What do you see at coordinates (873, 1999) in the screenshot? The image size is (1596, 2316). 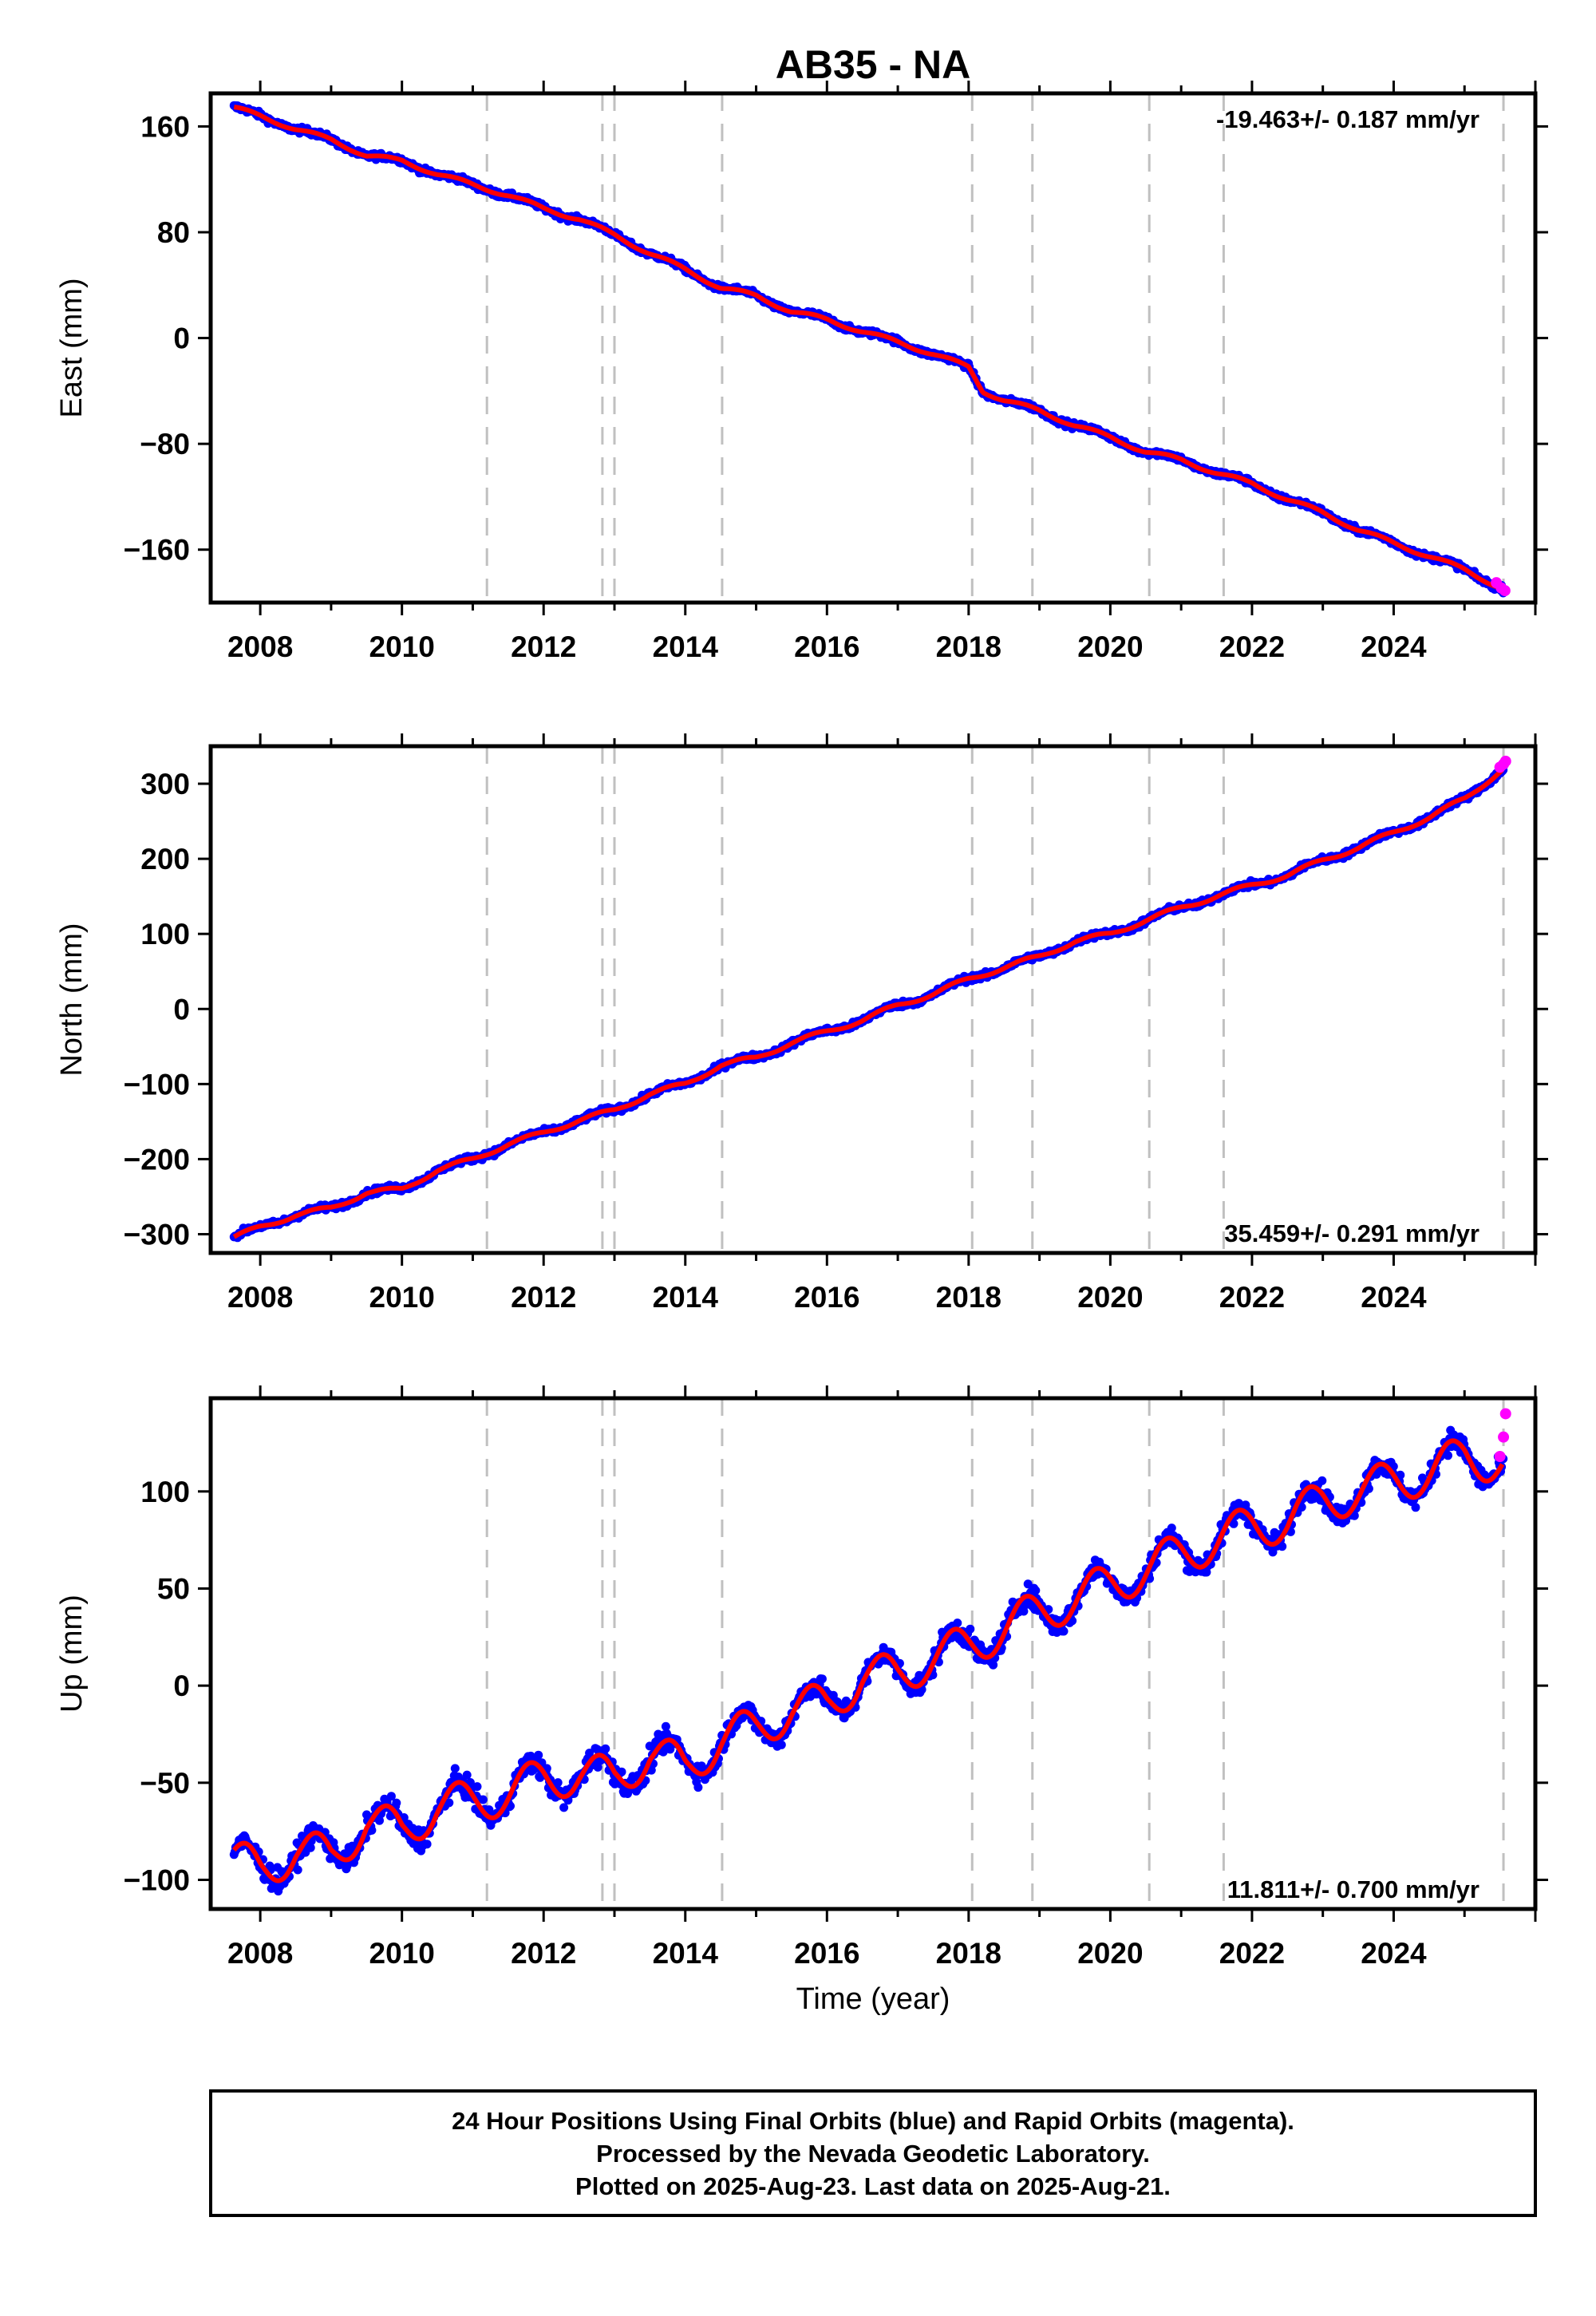 I see `x-axis-title: Time (year)` at bounding box center [873, 1999].